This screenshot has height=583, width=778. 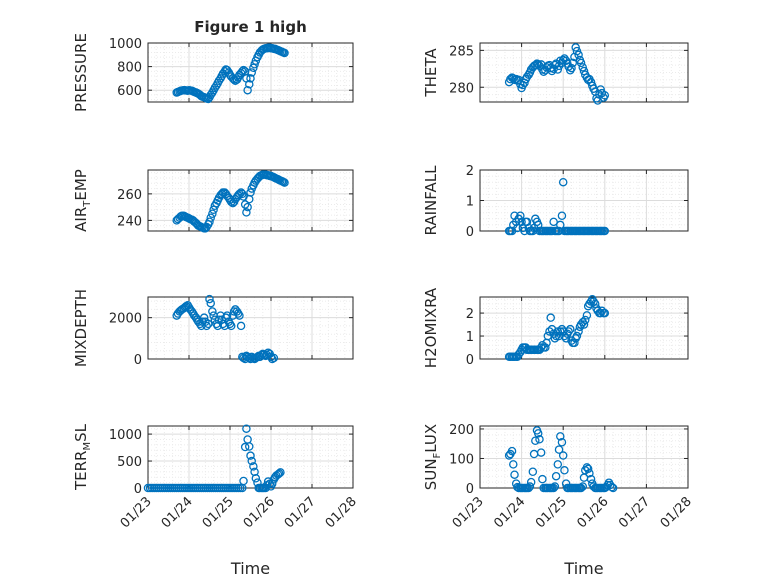 What do you see at coordinates (129, 221) in the screenshot?
I see `y-tick-label: 240` at bounding box center [129, 221].